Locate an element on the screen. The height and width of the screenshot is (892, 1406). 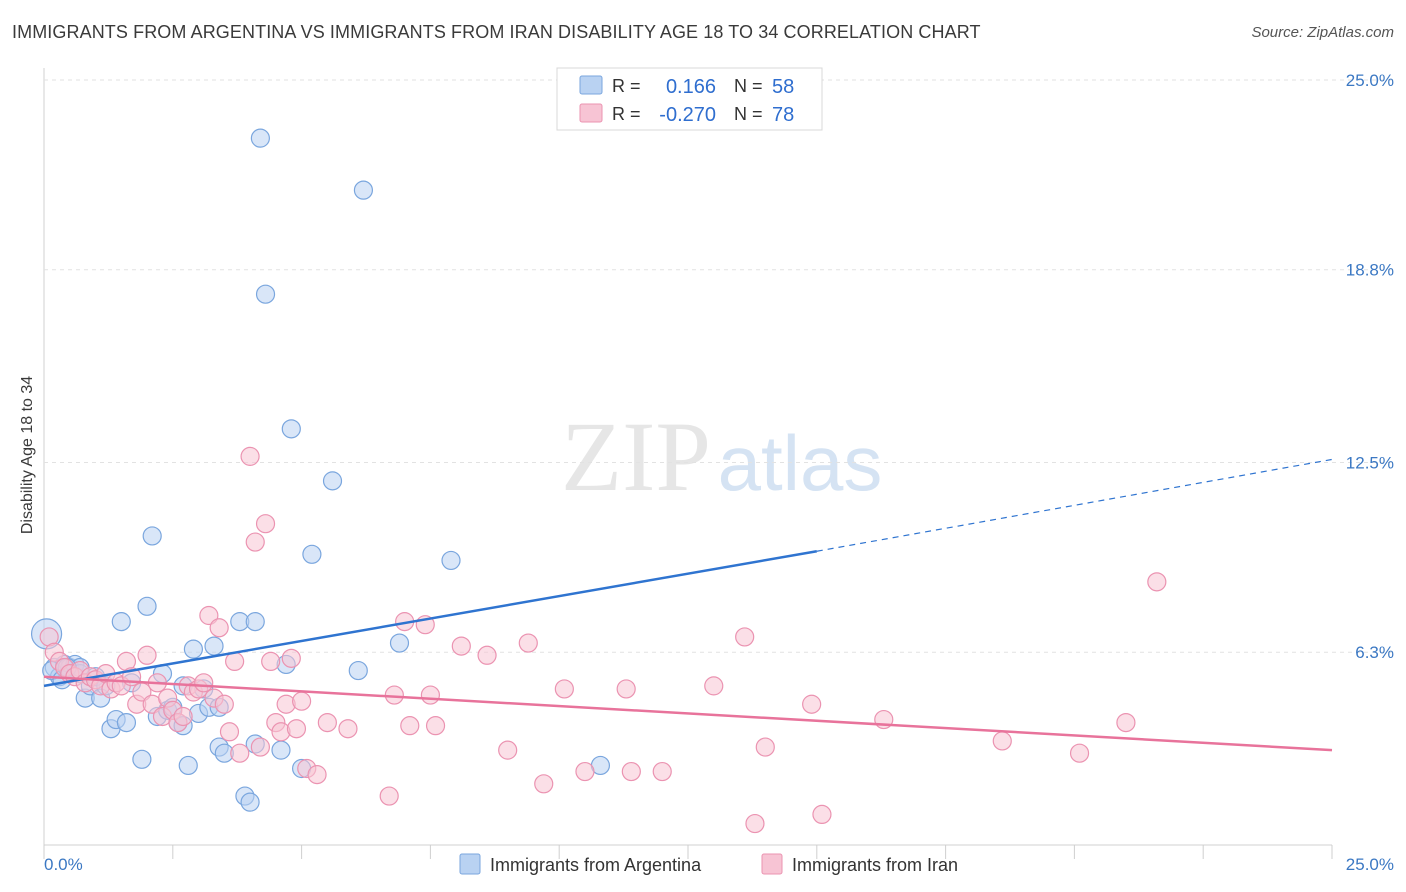
argentina-r-label: R = is located at coordinates (626, 86).